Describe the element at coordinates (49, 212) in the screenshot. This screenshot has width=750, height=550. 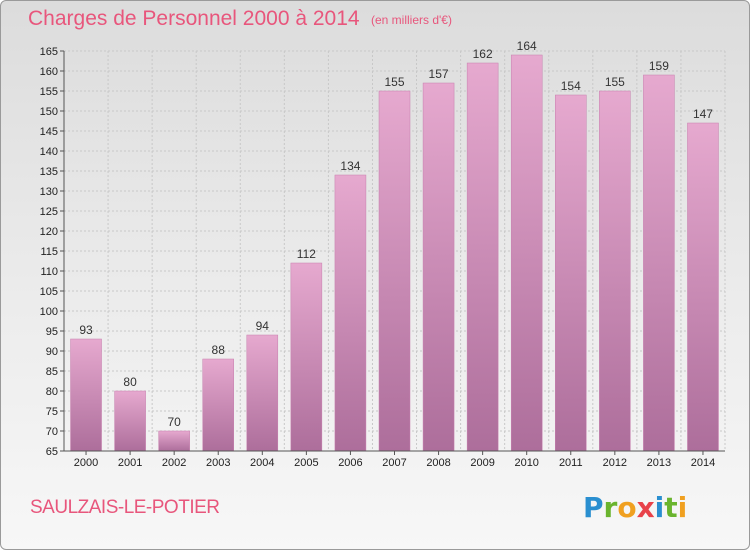
I see `y-tick-label: 125` at that location.